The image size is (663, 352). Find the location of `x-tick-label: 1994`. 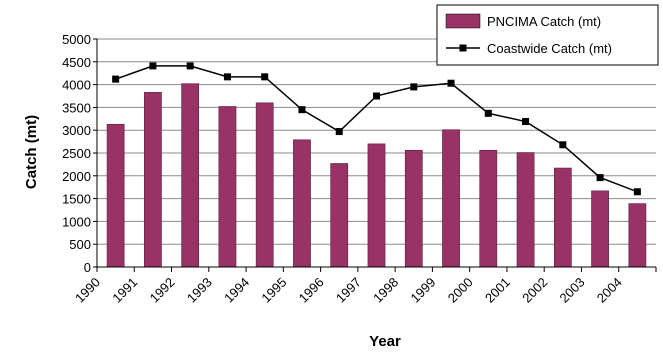

x-tick-label: 1994 is located at coordinates (236, 290).